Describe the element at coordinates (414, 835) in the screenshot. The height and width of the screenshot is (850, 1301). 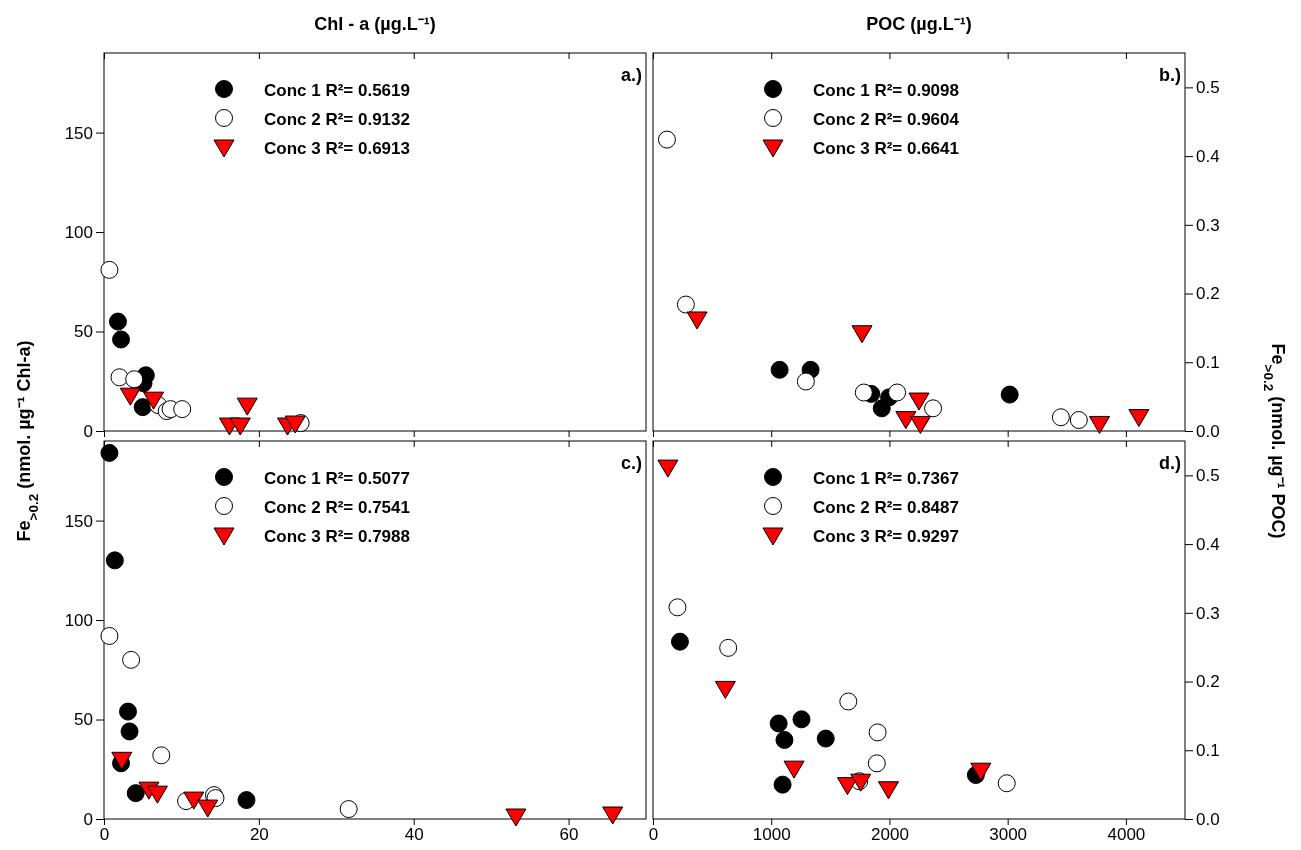
I see `x-tick-label: 40` at that location.